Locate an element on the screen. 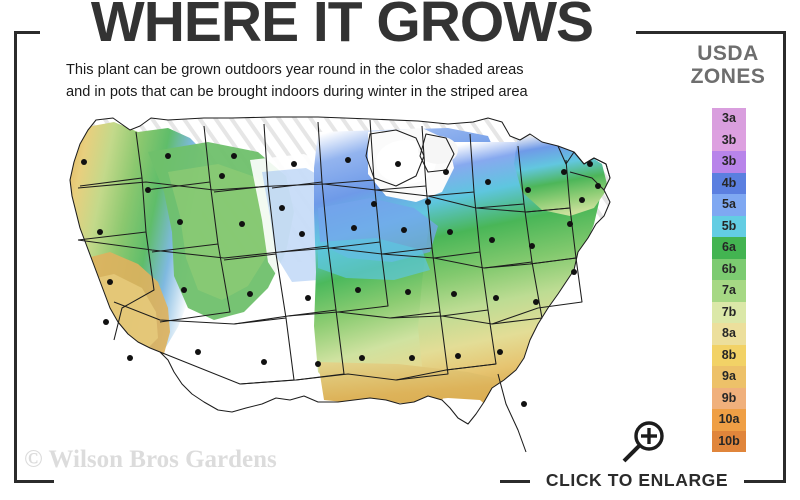  legend-heading-line-2: ZONES is located at coordinates (728, 76).